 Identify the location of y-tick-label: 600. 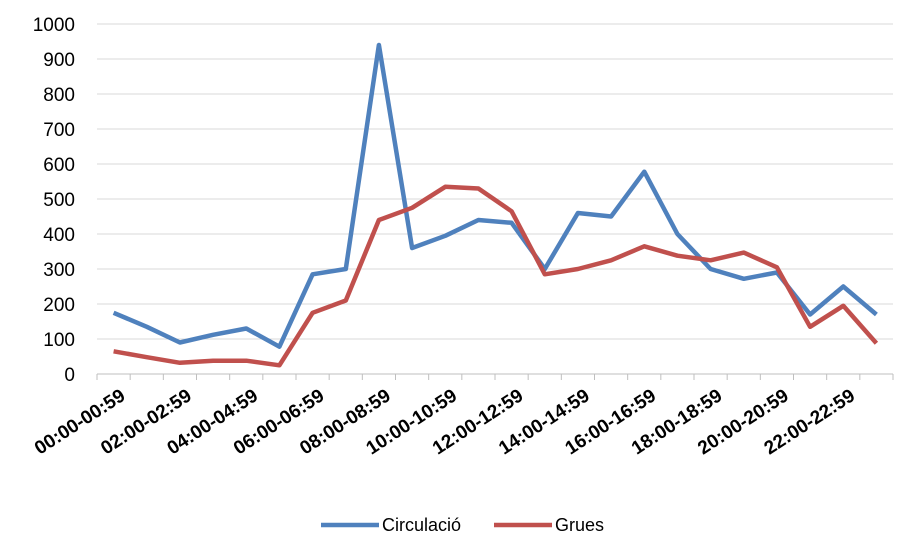
(59, 165).